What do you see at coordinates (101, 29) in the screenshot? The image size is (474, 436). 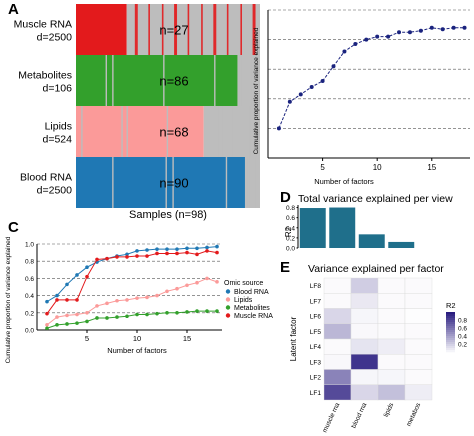 I see `view-present-block` at bounding box center [101, 29].